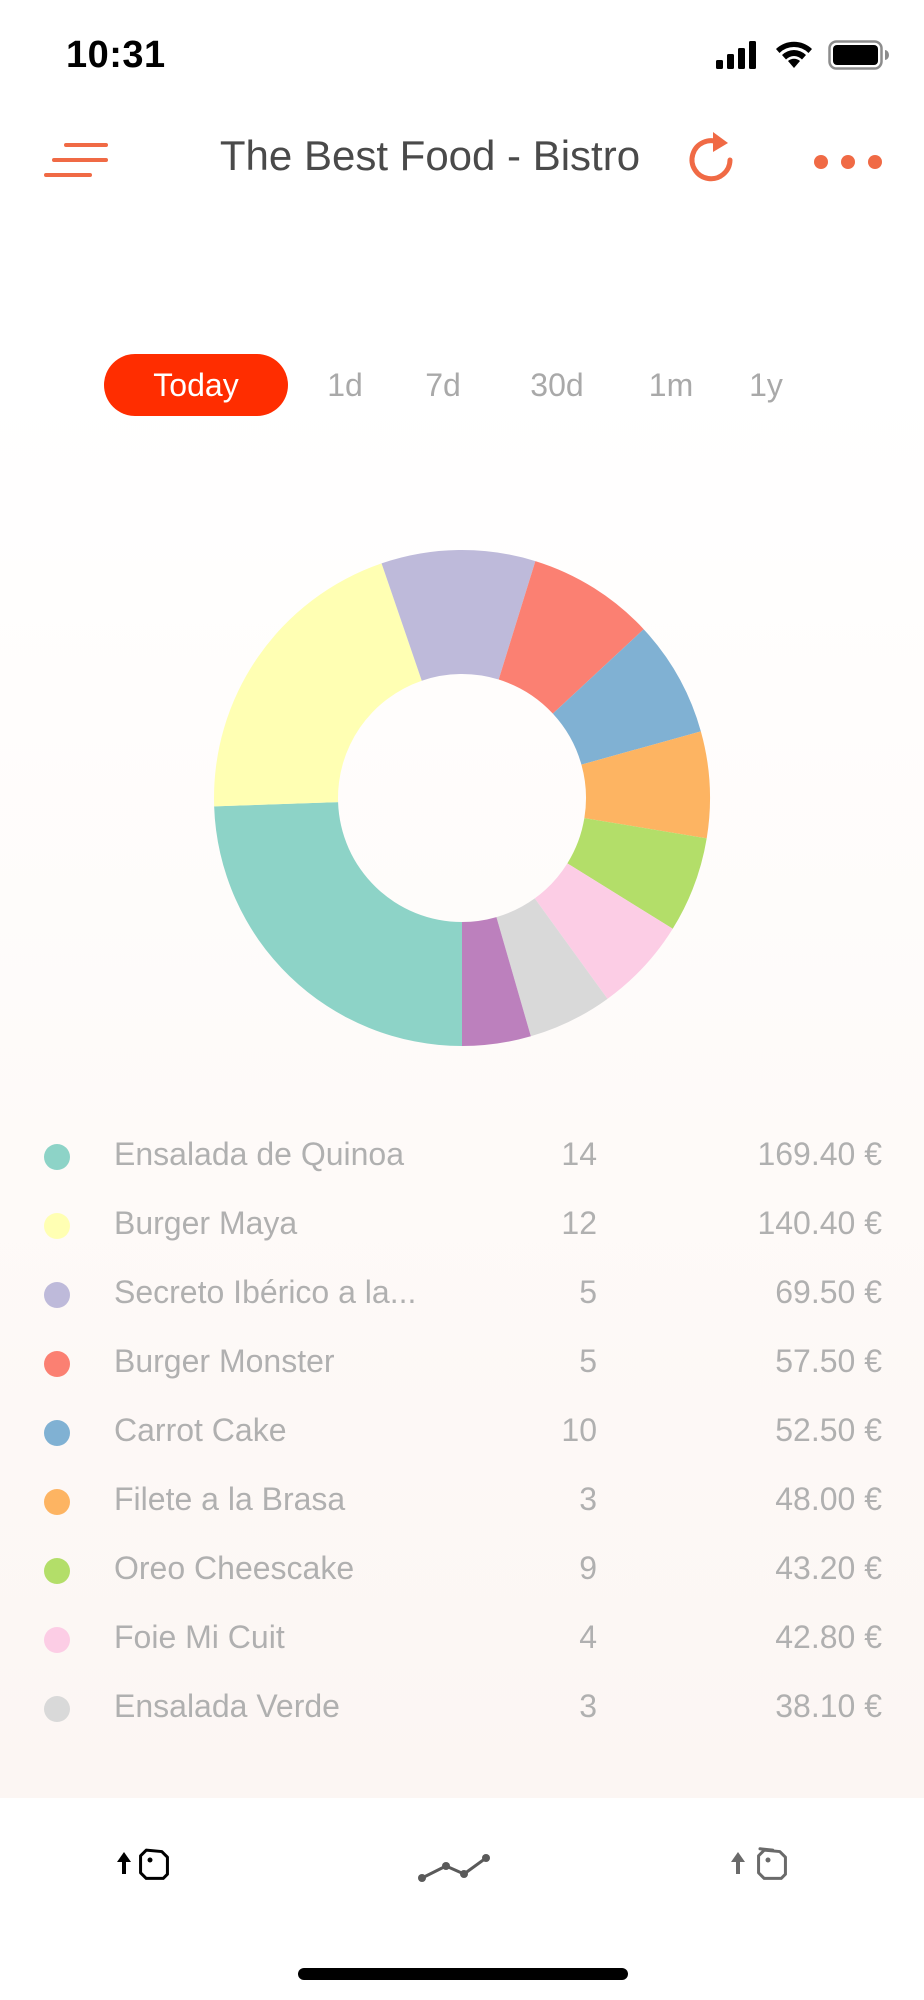 This screenshot has width=924, height=2000. What do you see at coordinates (828, 1292) in the screenshot?
I see `product-amount: 69.50 €` at bounding box center [828, 1292].